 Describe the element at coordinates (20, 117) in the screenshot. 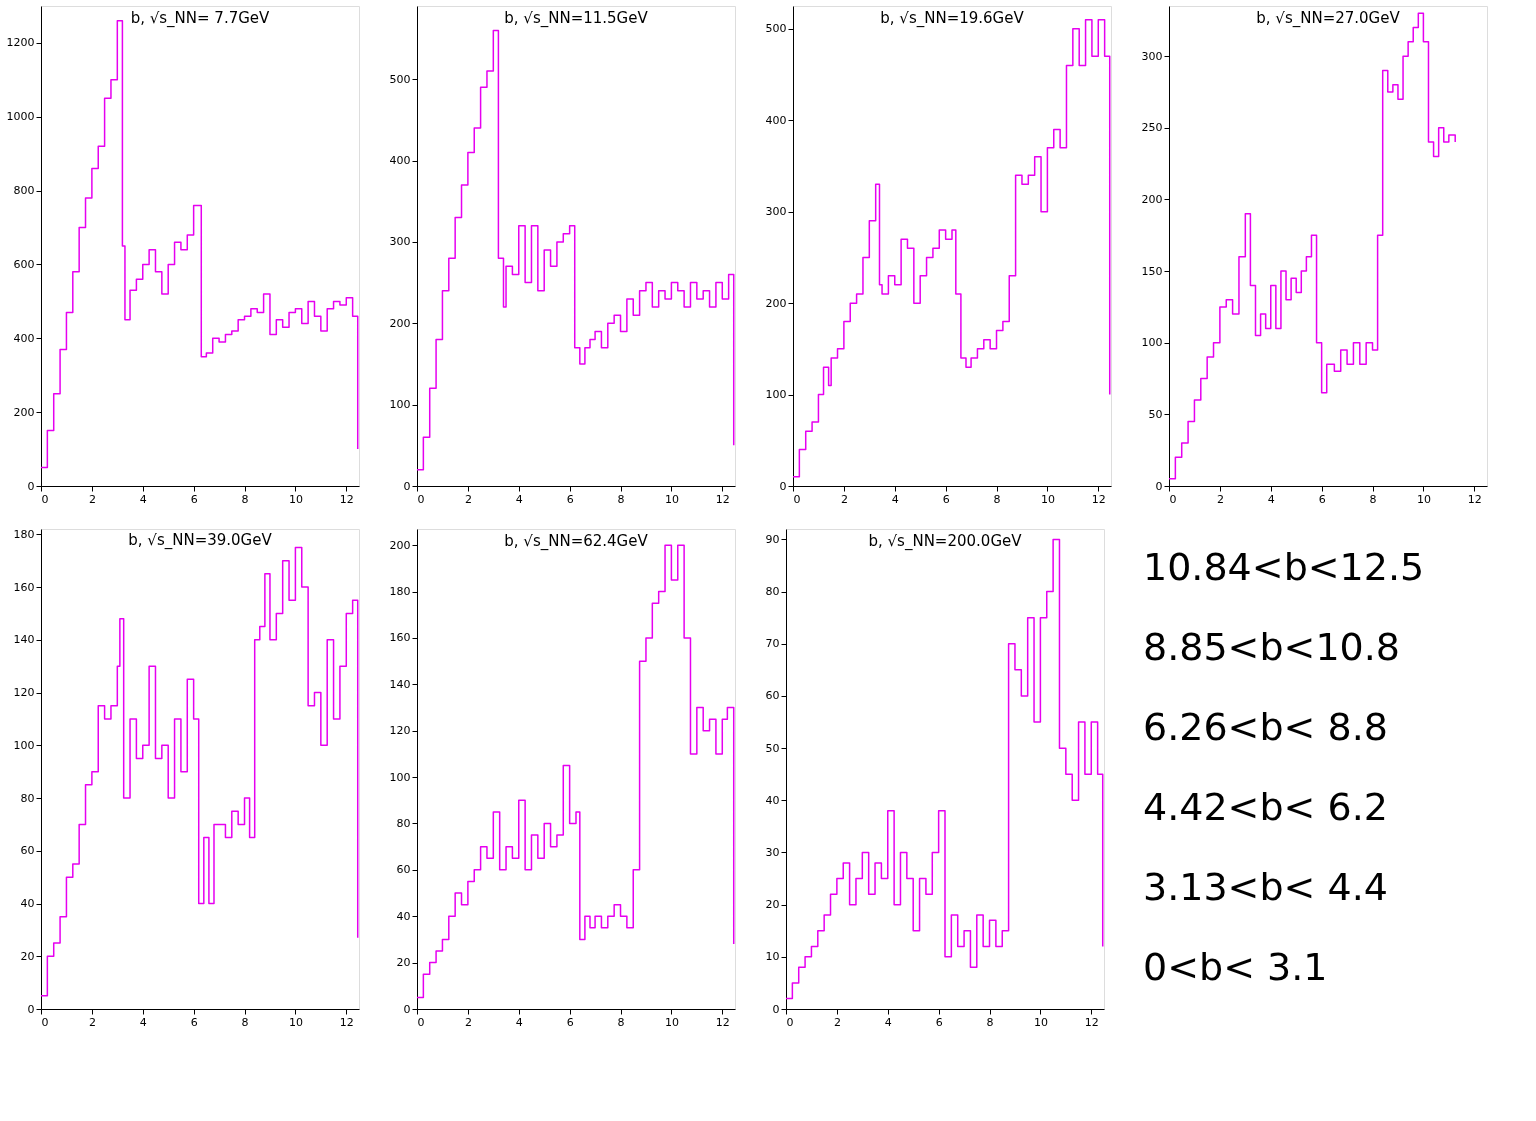

I see `y-tick-label: 1000` at that location.